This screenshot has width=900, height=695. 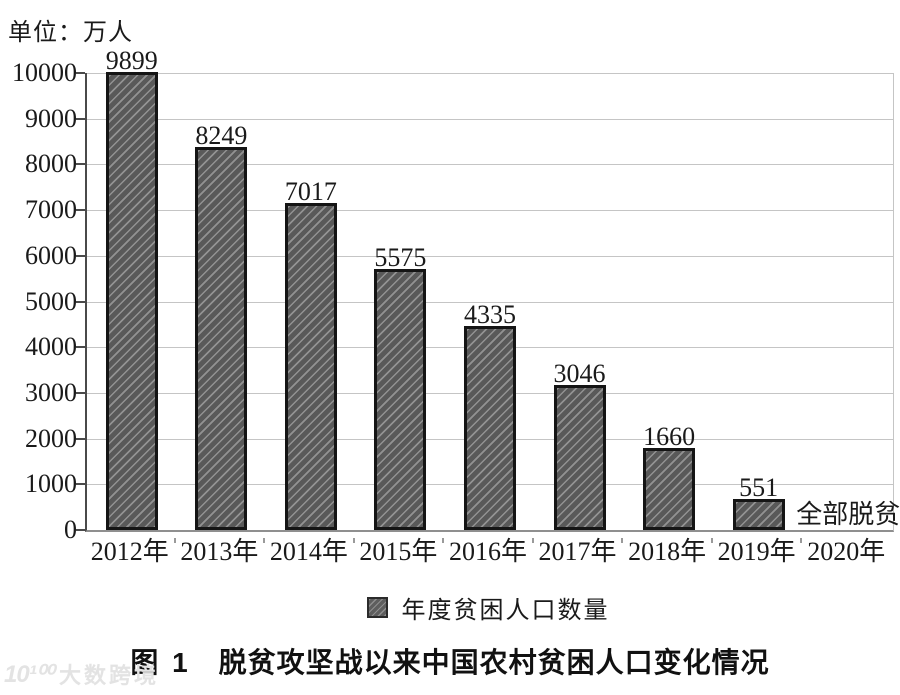 I want to click on y-axis-tick-label: 5000, so click(x=51, y=301).